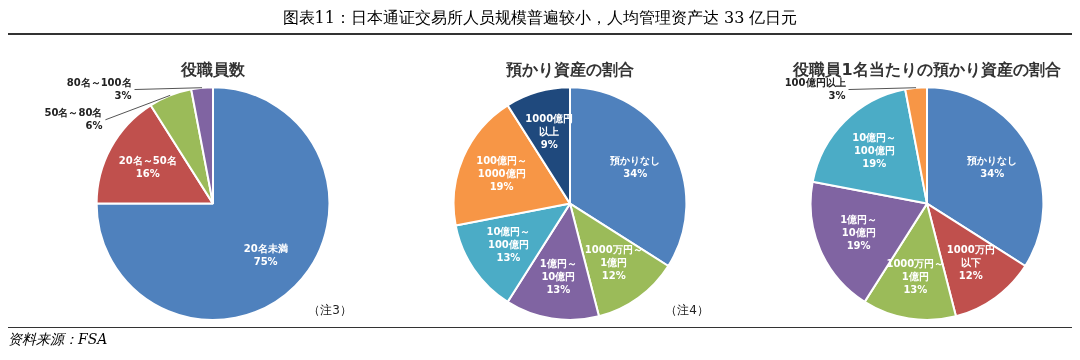 This screenshot has width=1080, height=360. What do you see at coordinates (540, 338) in the screenshot?
I see `text: 资料来源：FSA` at bounding box center [540, 338].